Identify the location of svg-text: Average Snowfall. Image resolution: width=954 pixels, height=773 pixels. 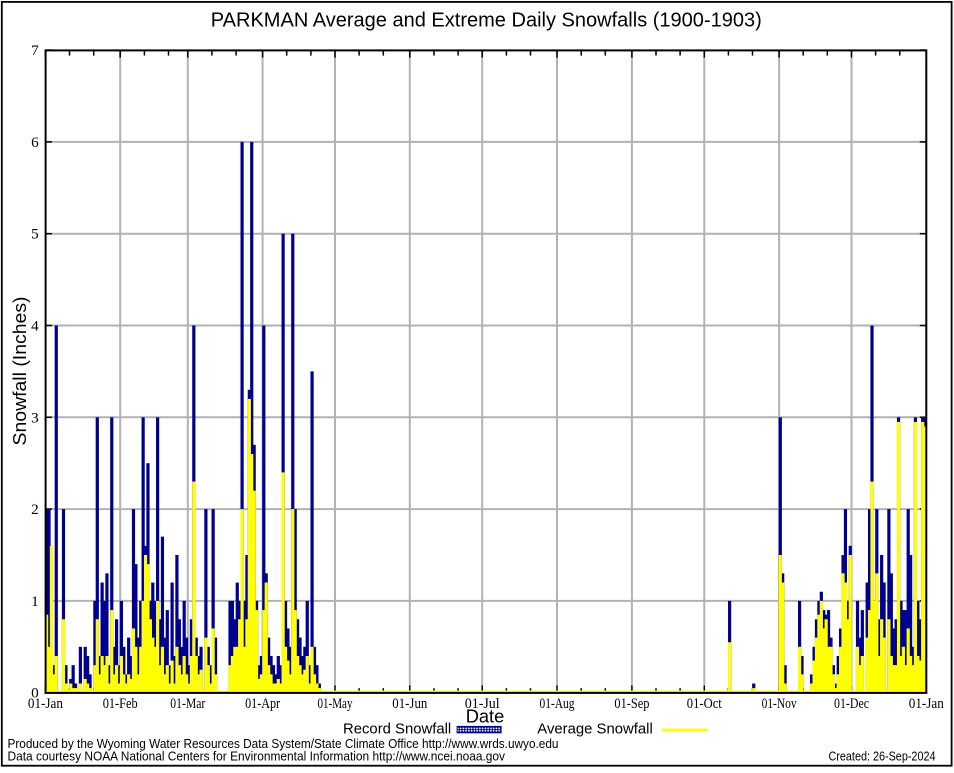
(595, 730).